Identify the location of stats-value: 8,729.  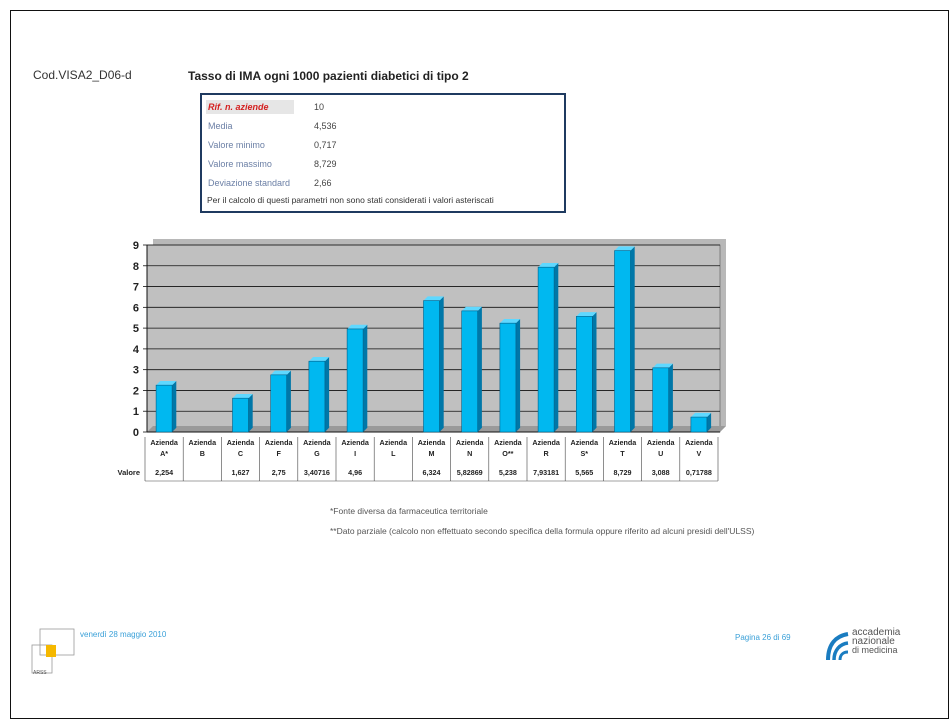
(325, 164).